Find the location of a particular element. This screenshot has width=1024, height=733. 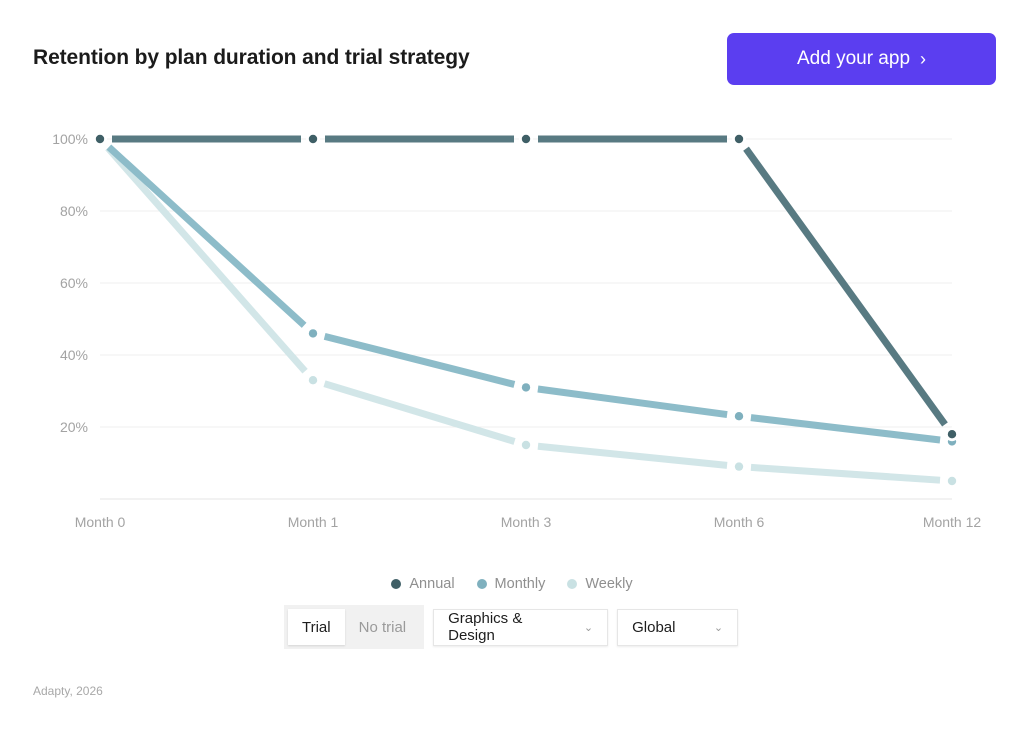

legend-label: Annual is located at coordinates (432, 584).